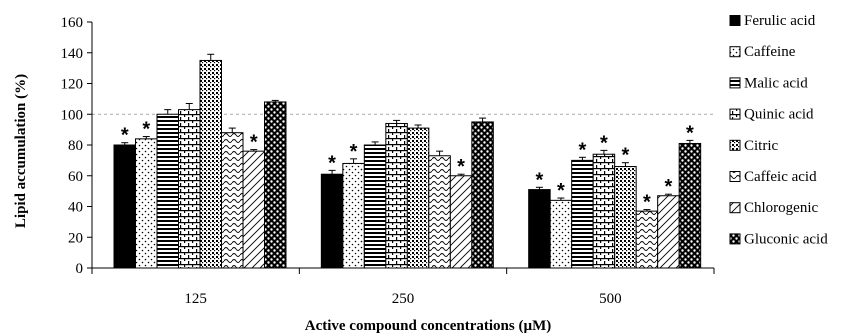 This screenshot has height=336, width=856. I want to click on y-tick-label: 0, so click(80, 269).